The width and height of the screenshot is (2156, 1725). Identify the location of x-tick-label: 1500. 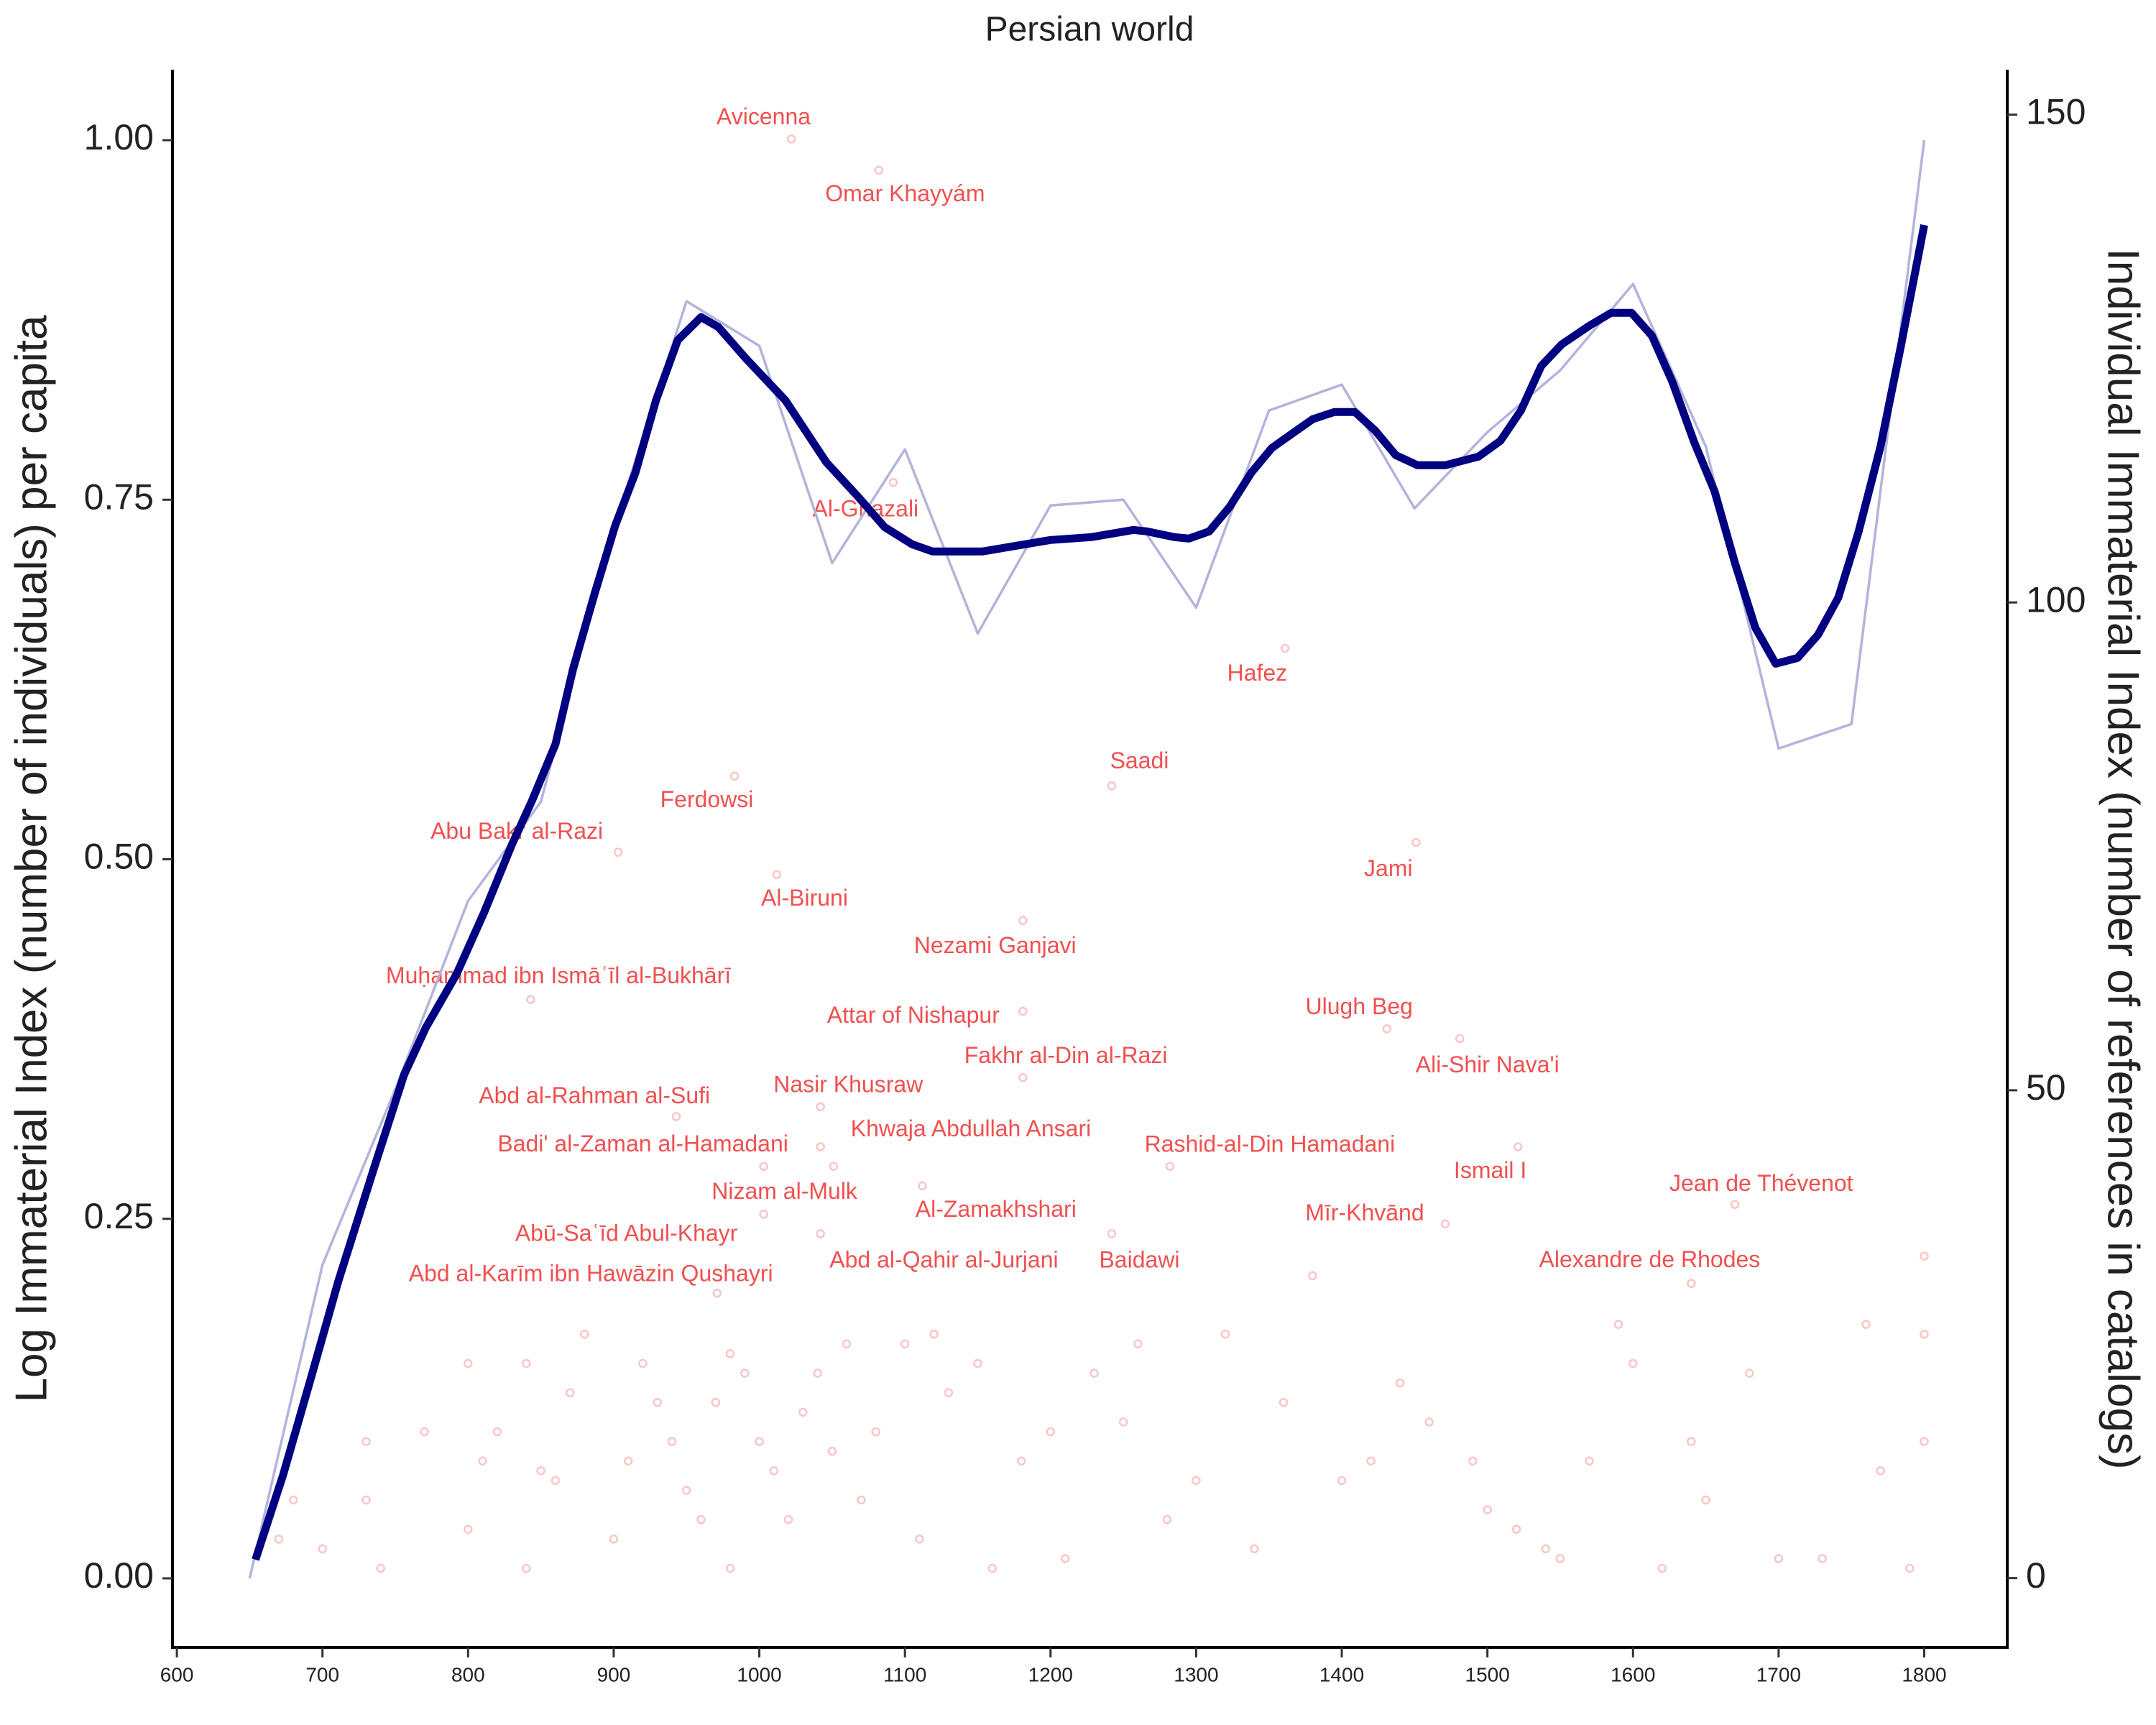
(1487, 1674).